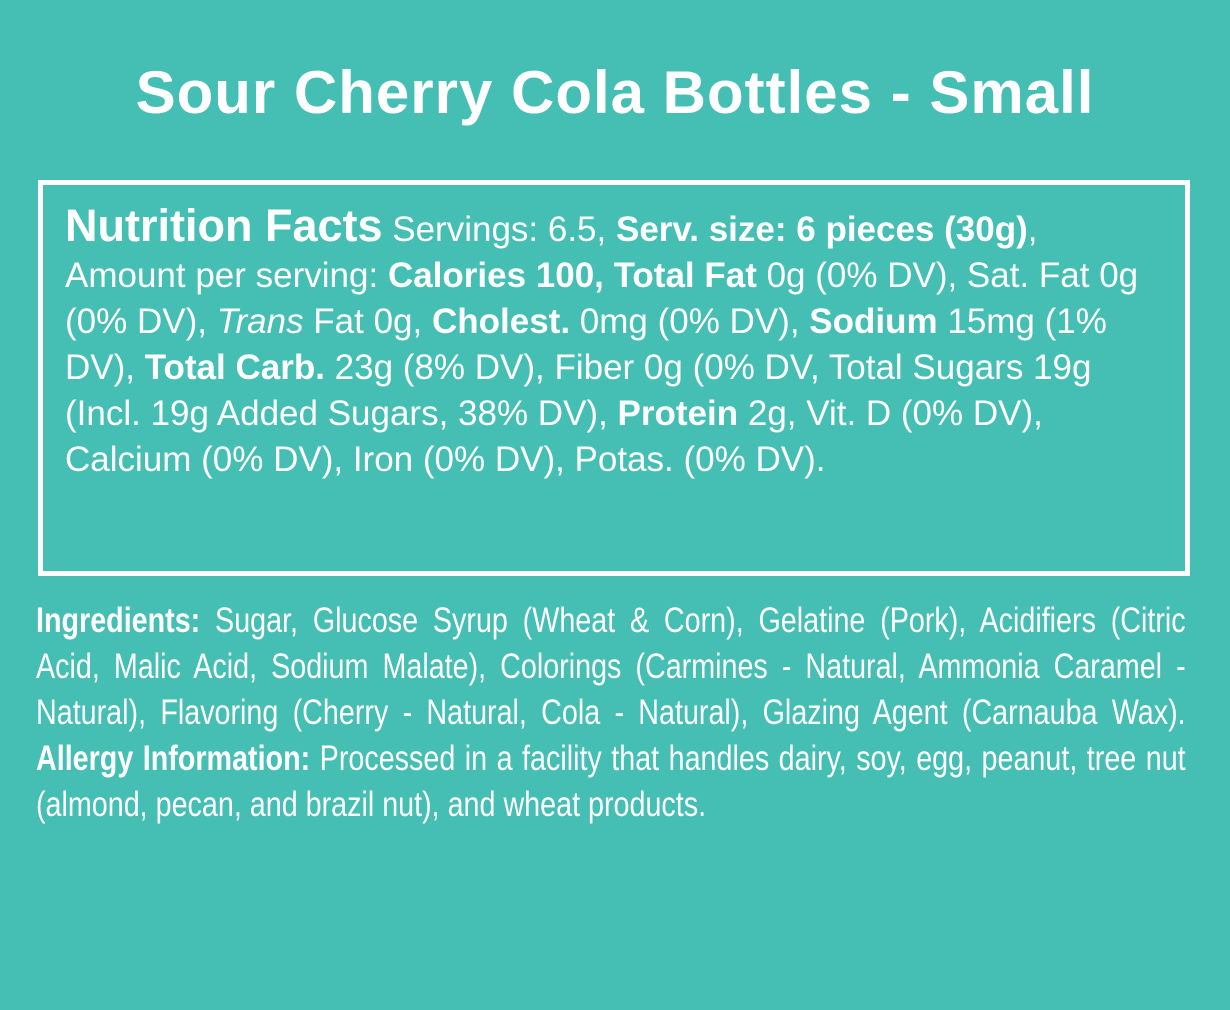  I want to click on text-run: Calories 100, Total Fat, so click(572, 275).